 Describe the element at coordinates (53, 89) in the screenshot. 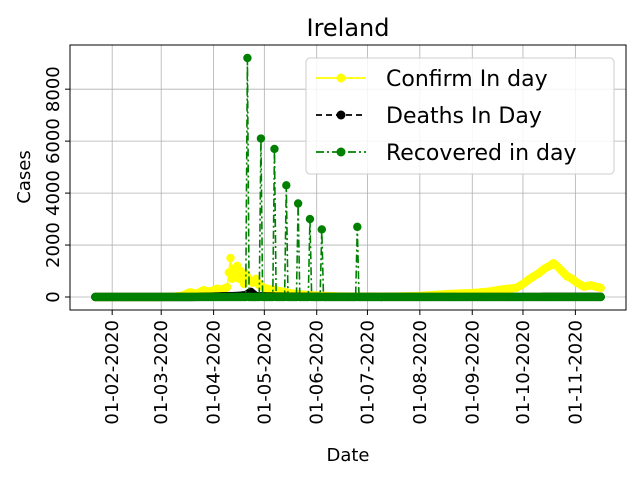

I see `y-tick-label: 8000` at that location.